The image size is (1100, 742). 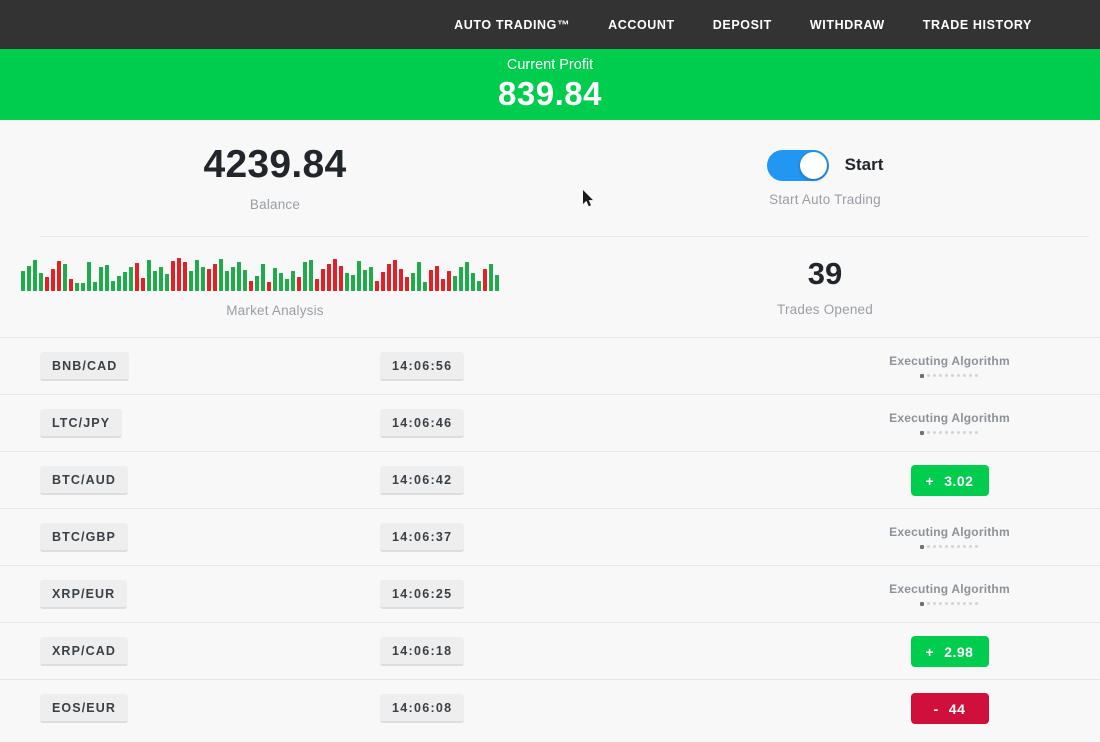 I want to click on nav-deposit: DEPOSIT, so click(x=742, y=24).